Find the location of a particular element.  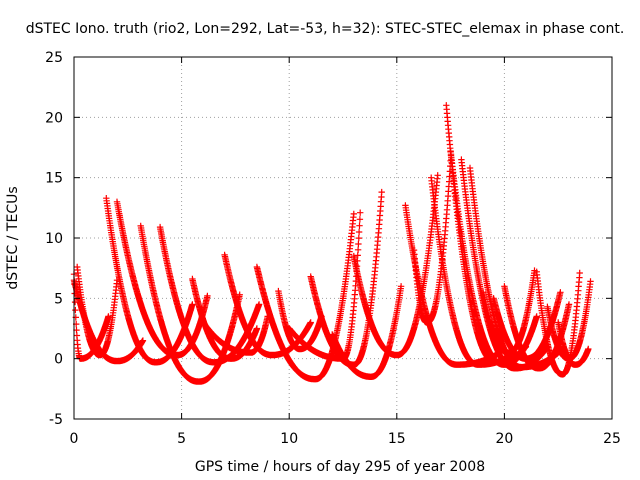

y-axis-label: dSTEC / TECUs is located at coordinates (13, 237).